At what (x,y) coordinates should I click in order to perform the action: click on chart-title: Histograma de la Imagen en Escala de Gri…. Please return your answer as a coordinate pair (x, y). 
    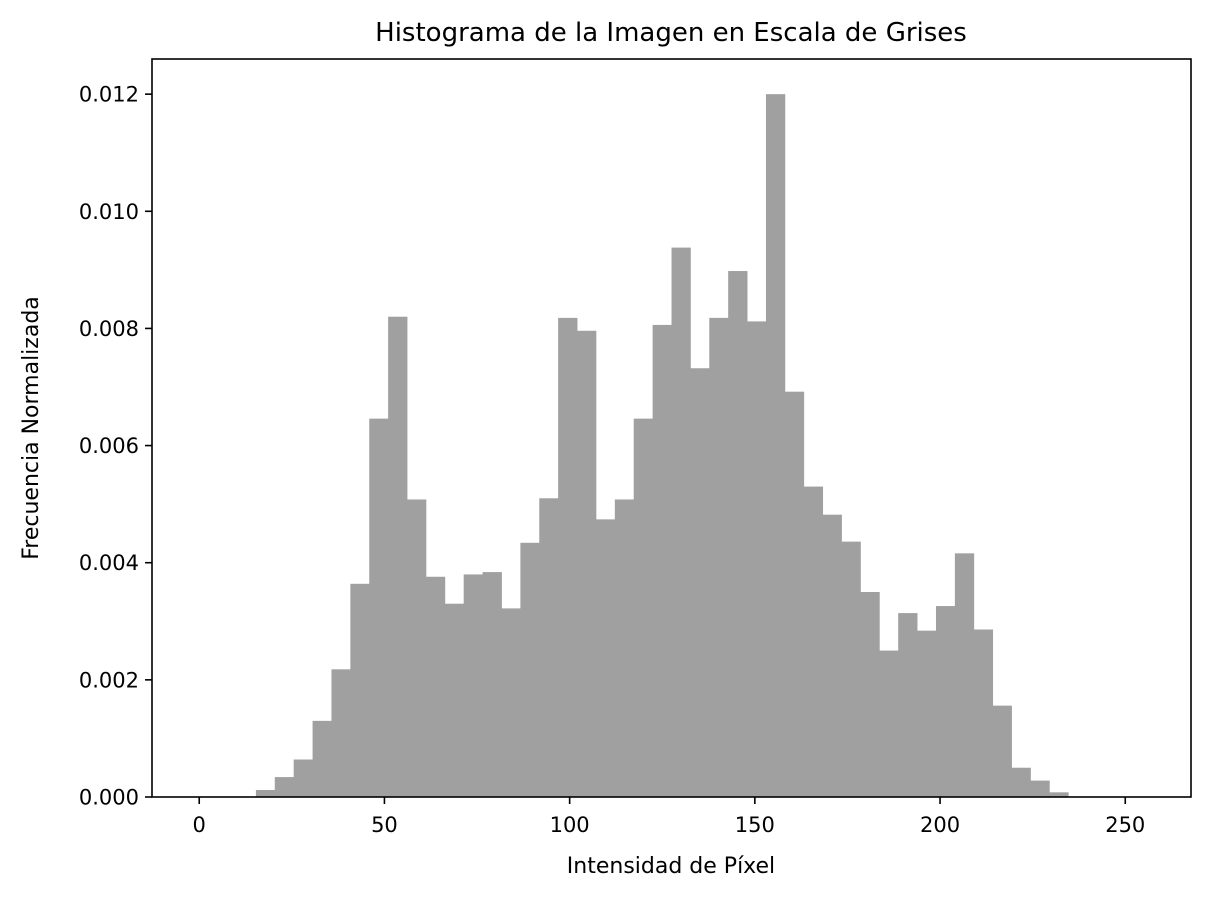
    Looking at the image, I should click on (671, 33).